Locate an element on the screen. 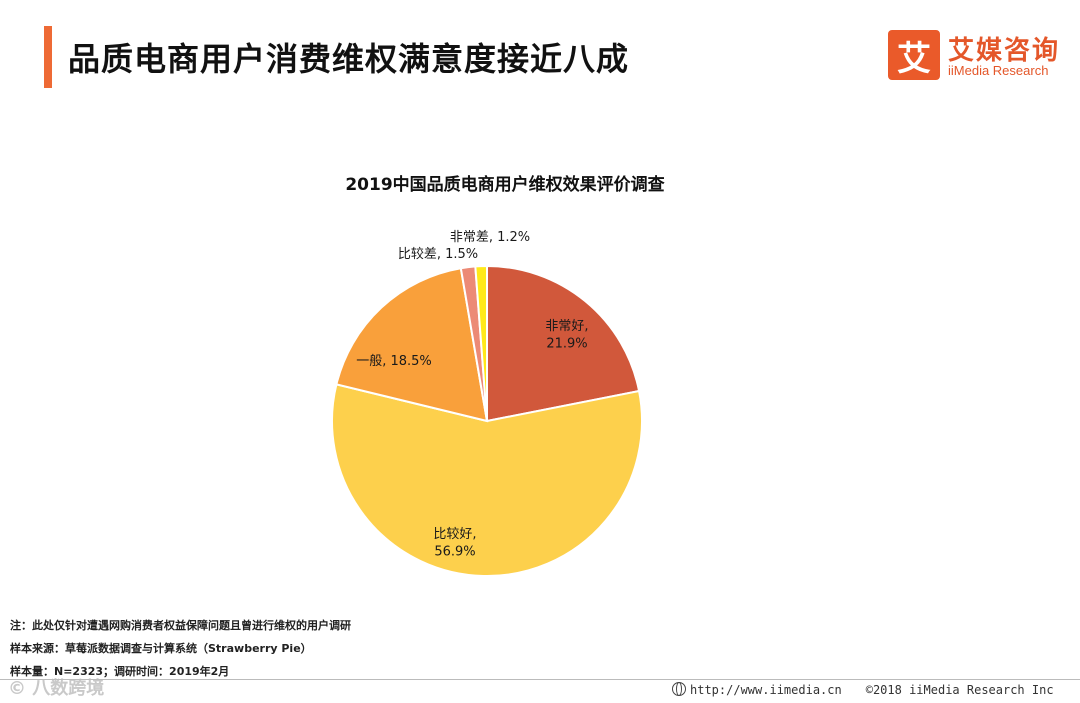  globe-icon is located at coordinates (679, 689).